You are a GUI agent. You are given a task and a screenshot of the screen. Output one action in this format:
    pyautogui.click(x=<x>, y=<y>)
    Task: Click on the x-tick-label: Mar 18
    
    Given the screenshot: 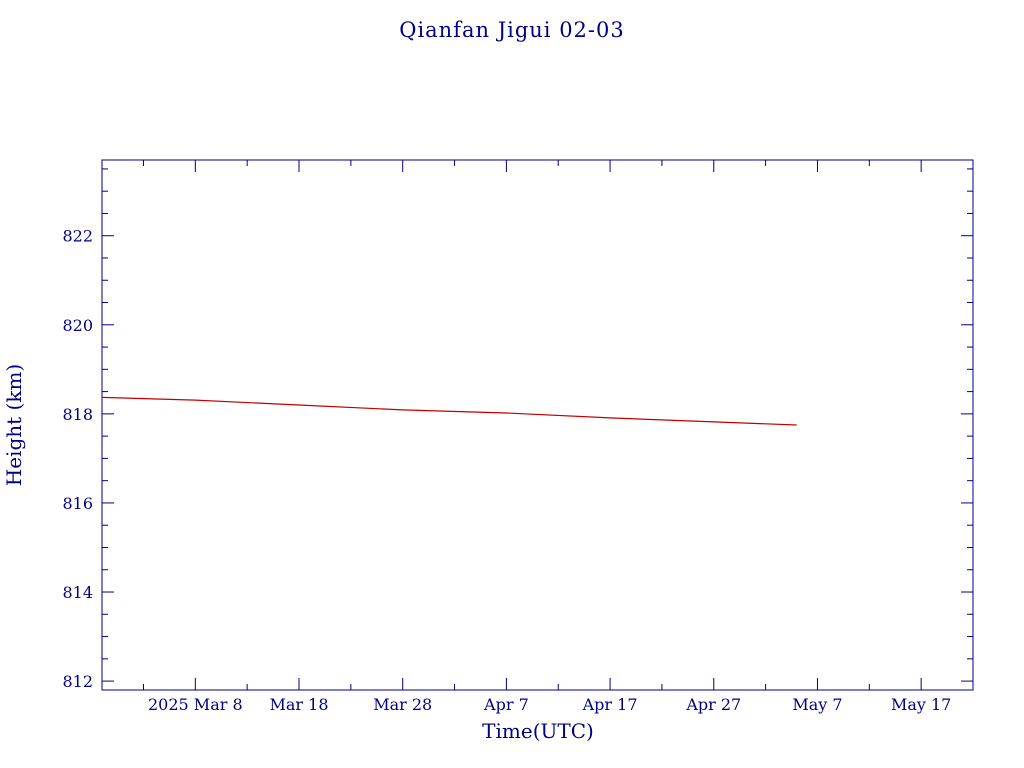 What is the action you would take?
    pyautogui.click(x=299, y=704)
    